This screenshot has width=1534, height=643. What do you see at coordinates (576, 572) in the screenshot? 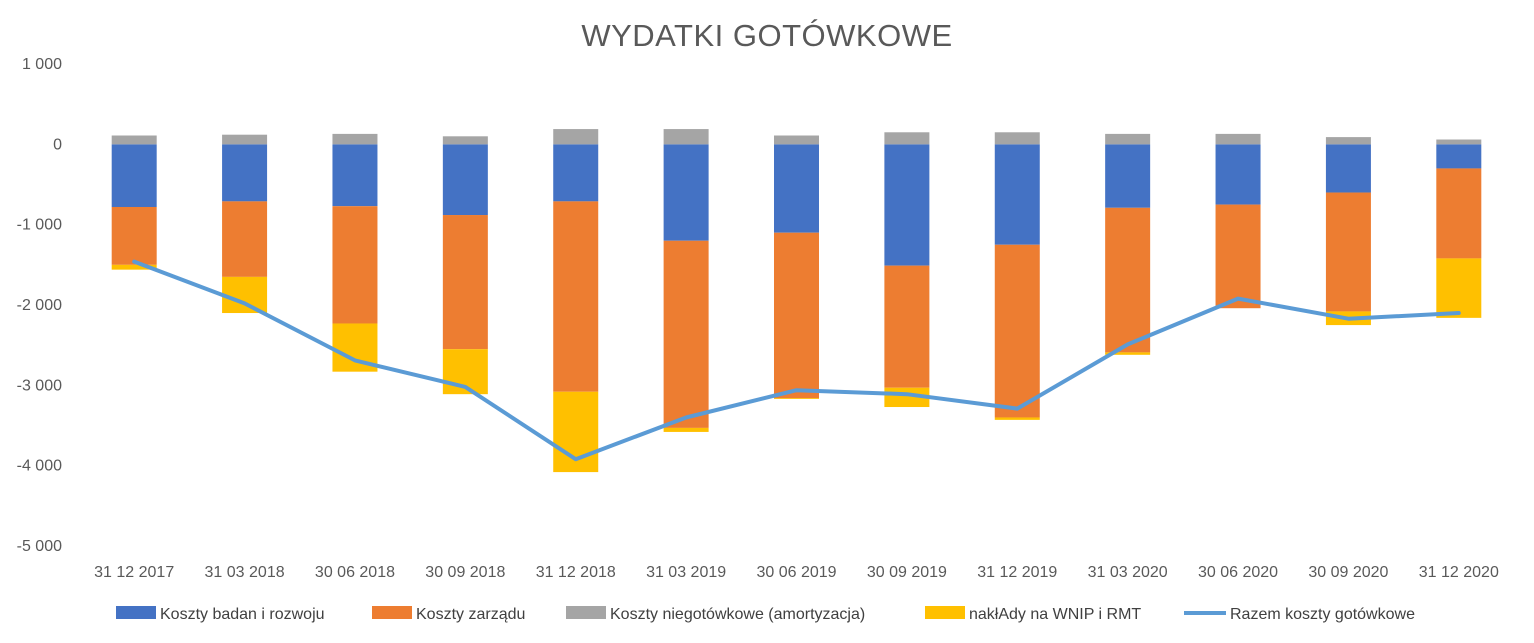
I see `x-tick-label: 31 12 2018` at bounding box center [576, 572].